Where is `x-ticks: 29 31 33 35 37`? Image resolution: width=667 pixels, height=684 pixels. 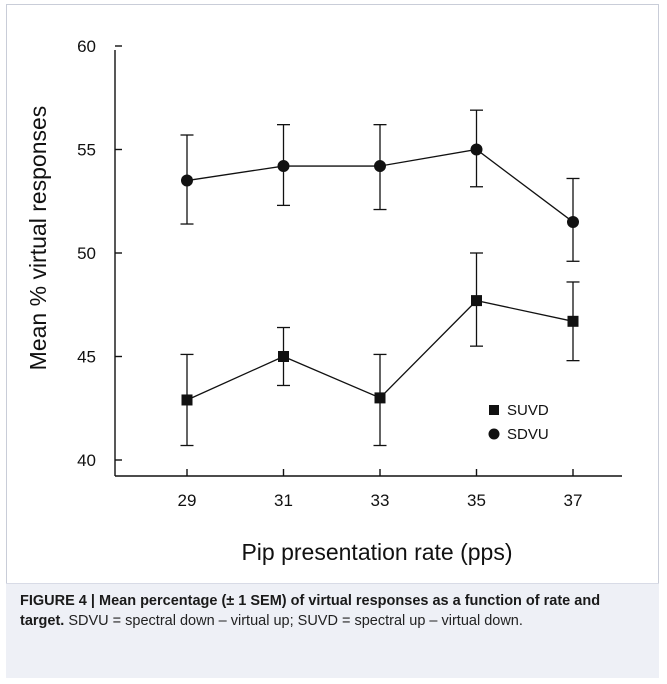 x-ticks: 29 31 33 35 37 is located at coordinates (380, 489).